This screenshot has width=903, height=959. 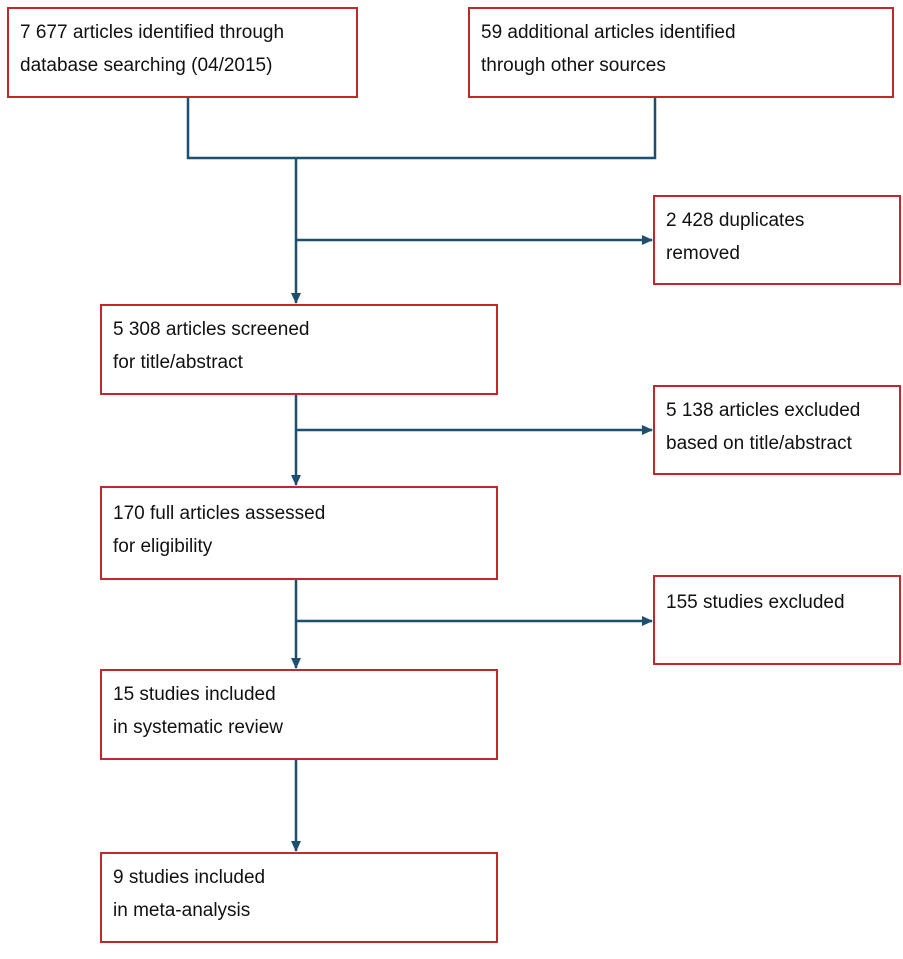 I want to click on node-text: 9 studies included, so click(x=189, y=877).